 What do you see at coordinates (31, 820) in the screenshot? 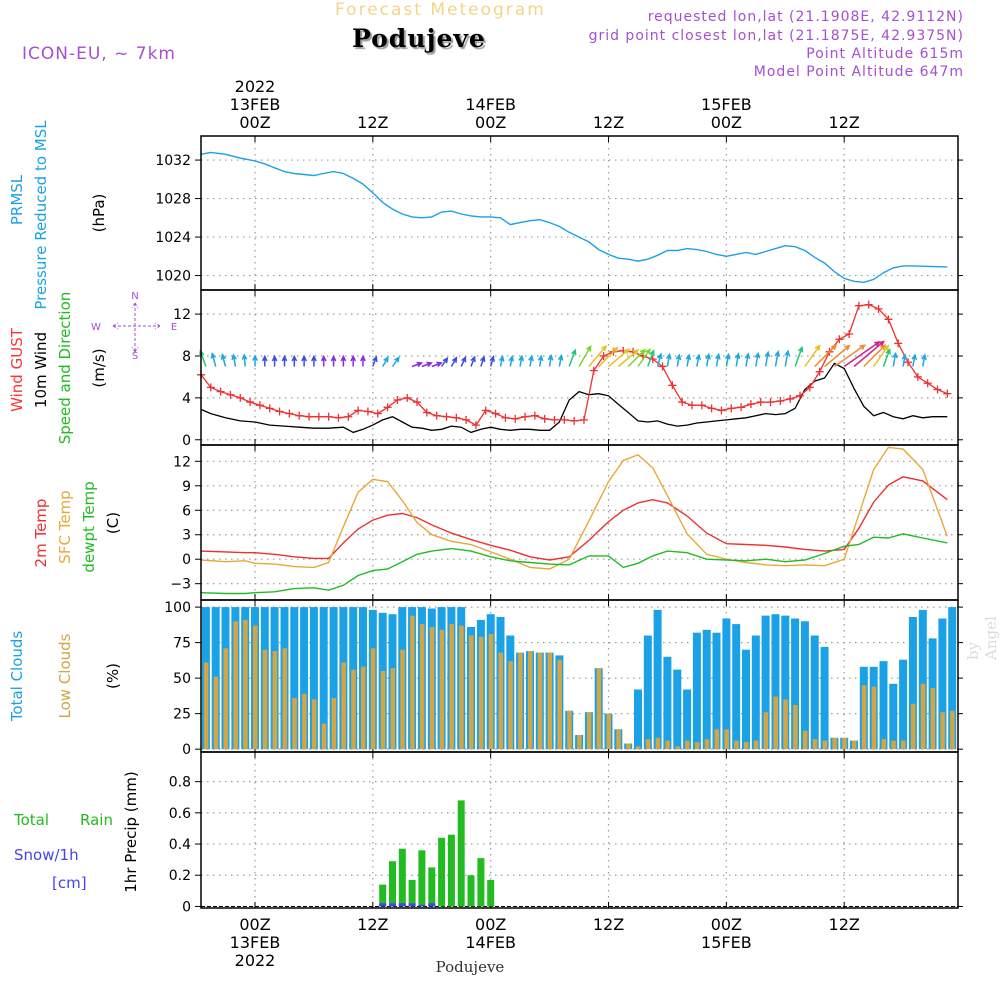
I see `total-label: Total` at bounding box center [31, 820].